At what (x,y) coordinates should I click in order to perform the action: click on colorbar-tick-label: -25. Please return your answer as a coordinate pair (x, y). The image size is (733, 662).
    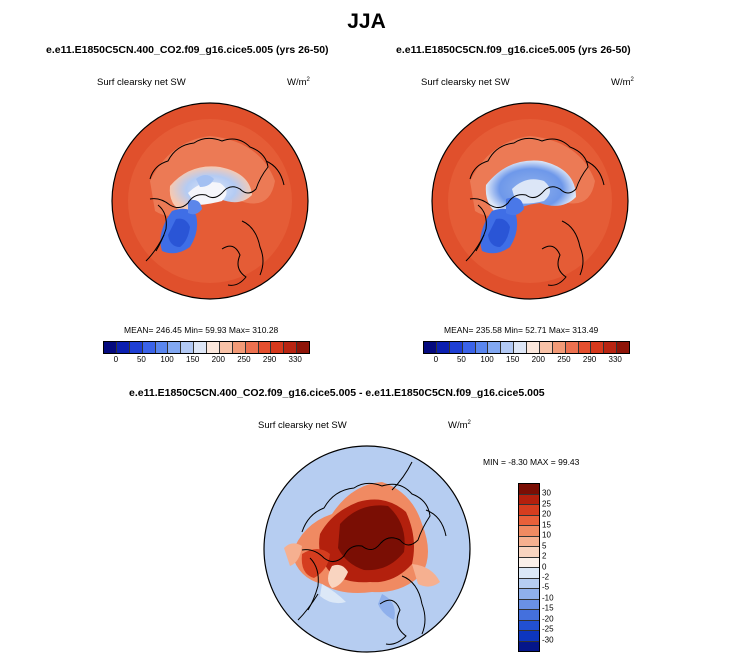
    Looking at the image, I should click on (548, 629).